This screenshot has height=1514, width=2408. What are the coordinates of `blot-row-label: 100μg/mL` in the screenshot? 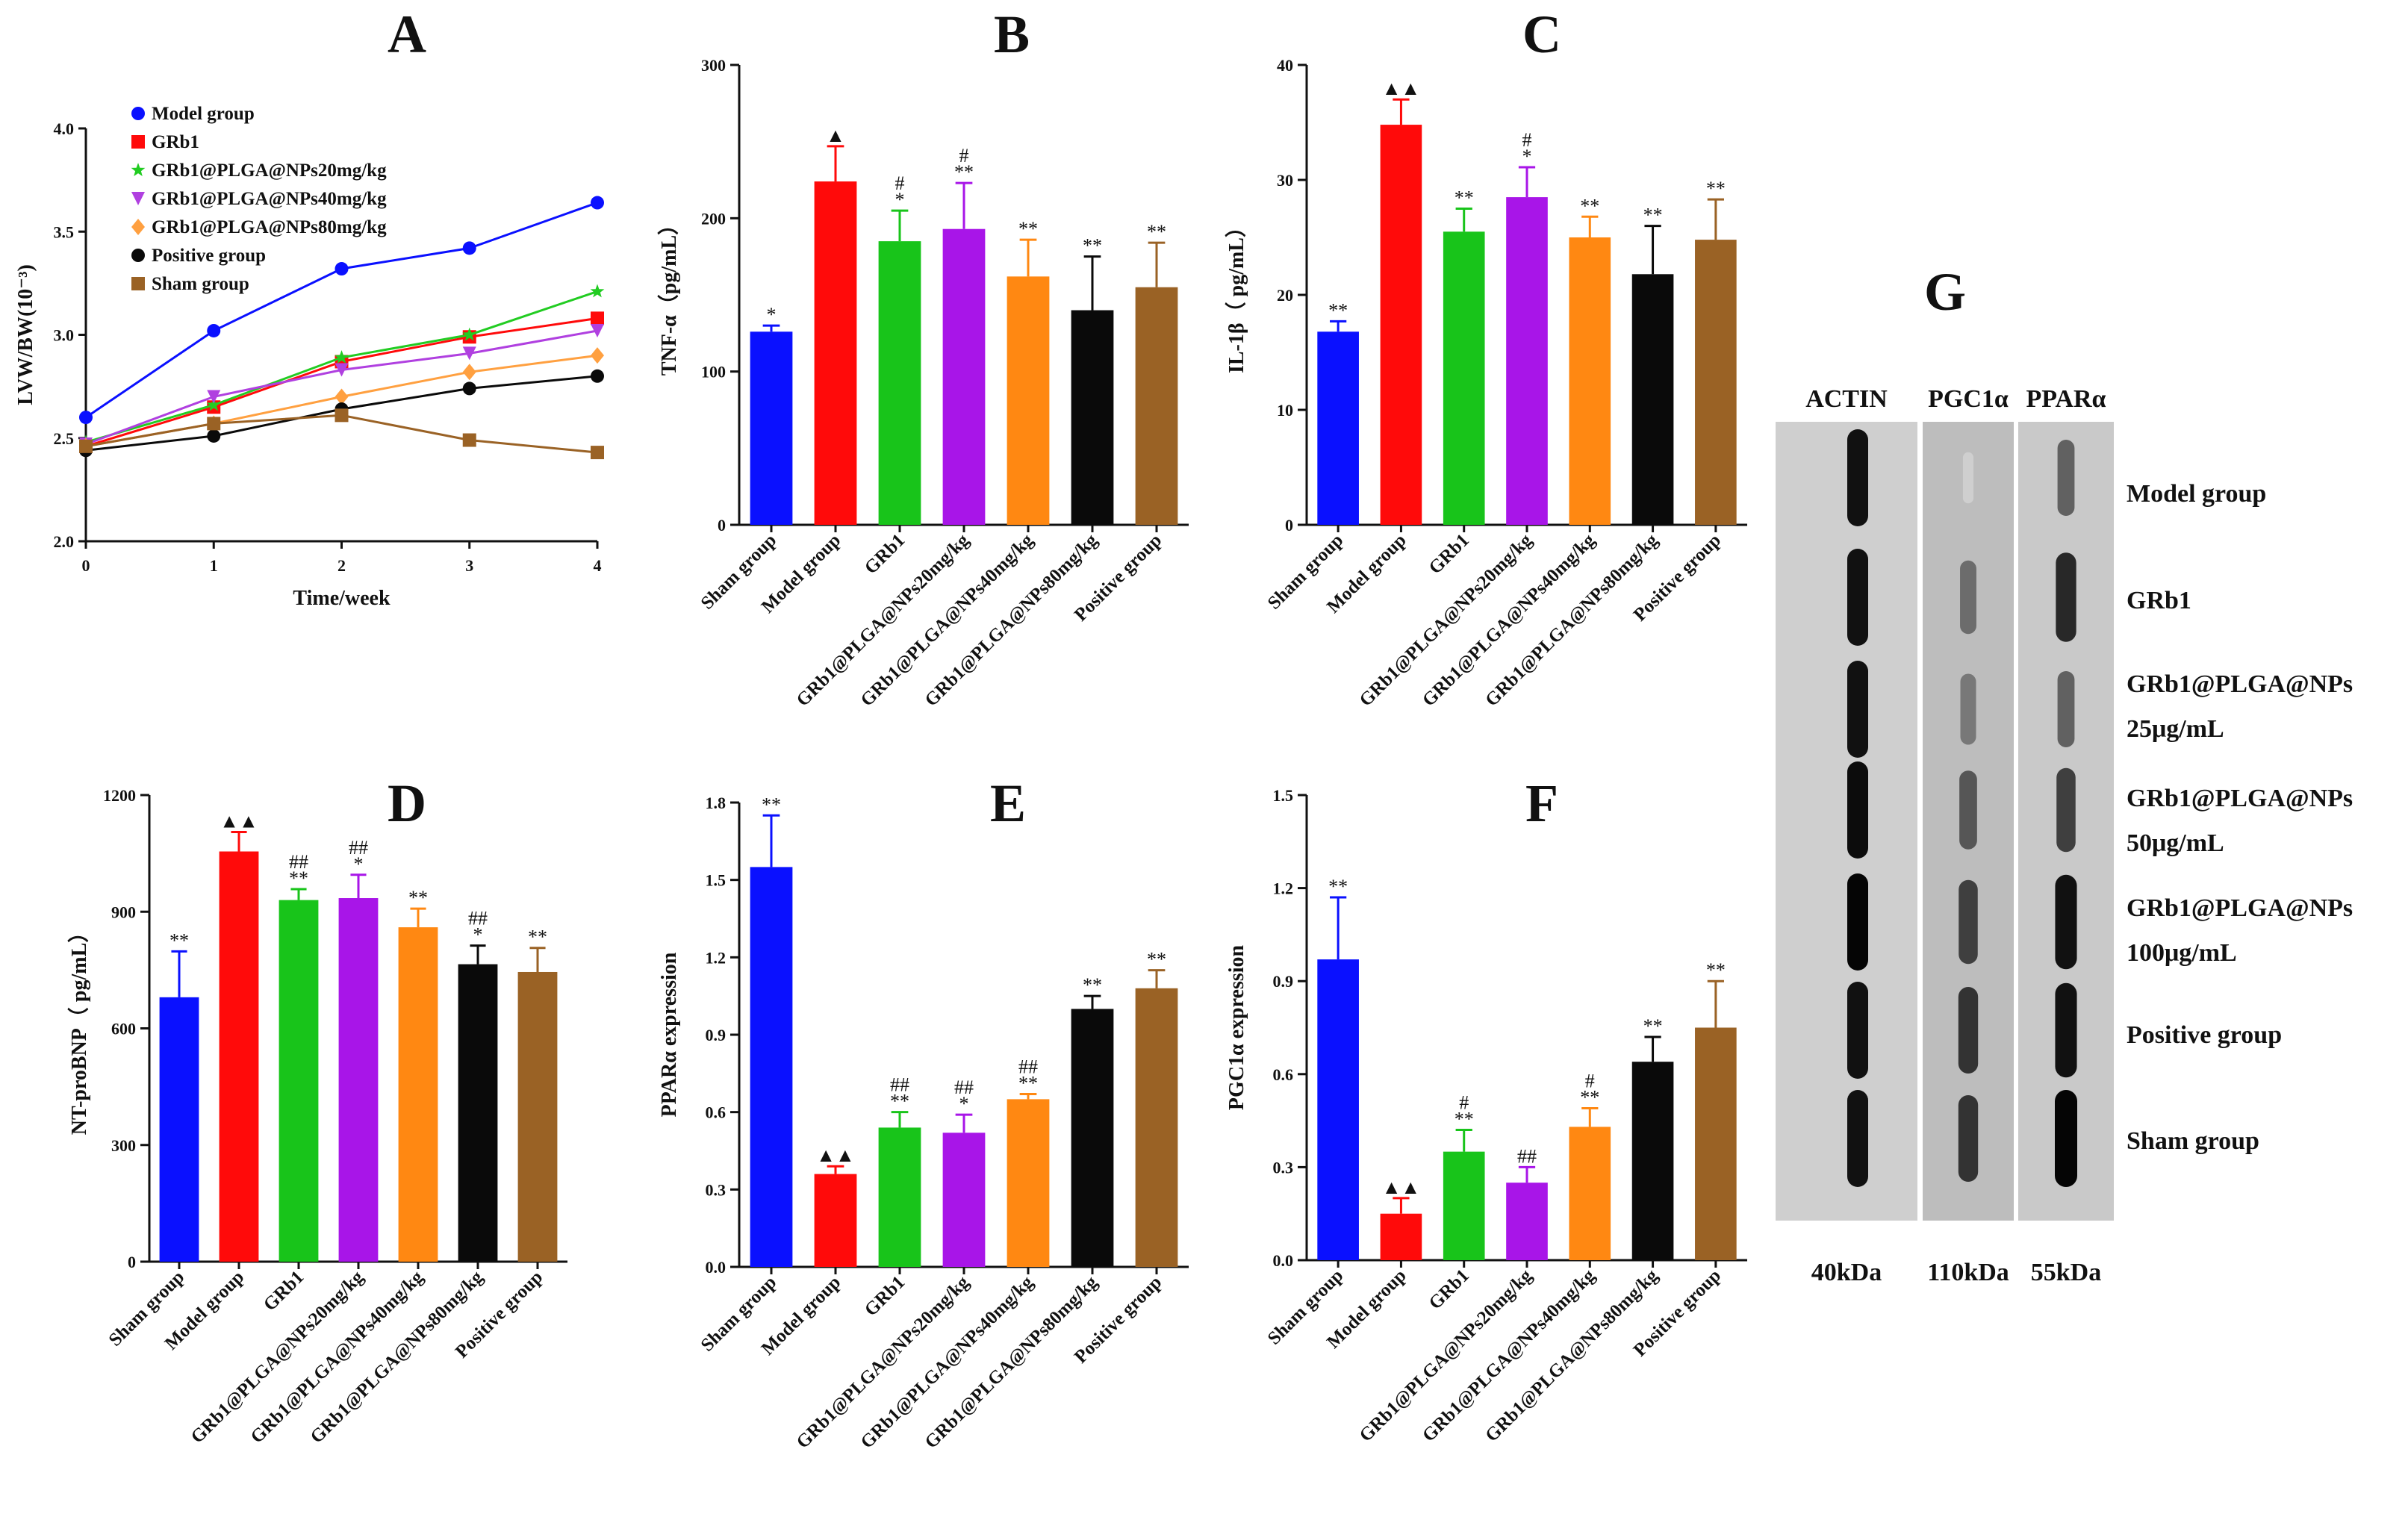 It's located at (2182, 953).